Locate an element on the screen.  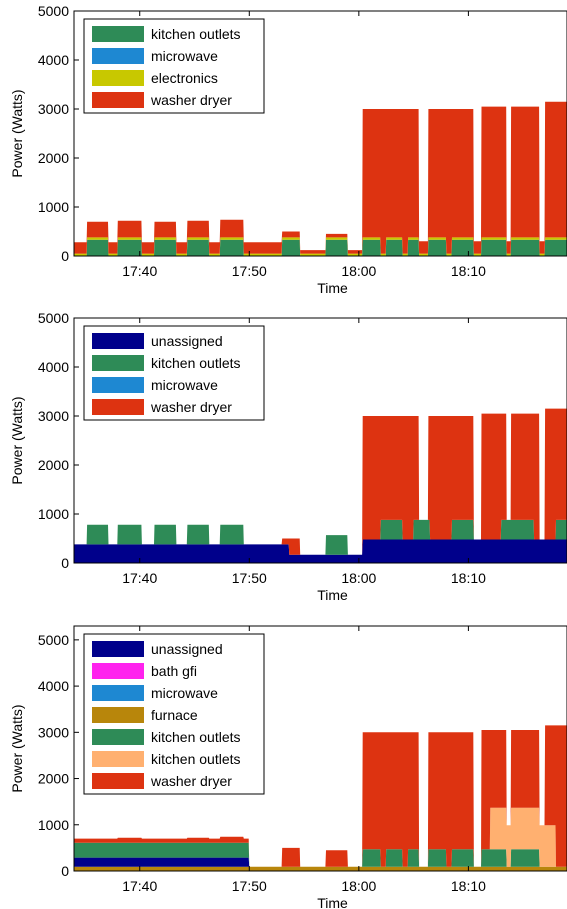
area-furnace is located at coordinates (320, 868).